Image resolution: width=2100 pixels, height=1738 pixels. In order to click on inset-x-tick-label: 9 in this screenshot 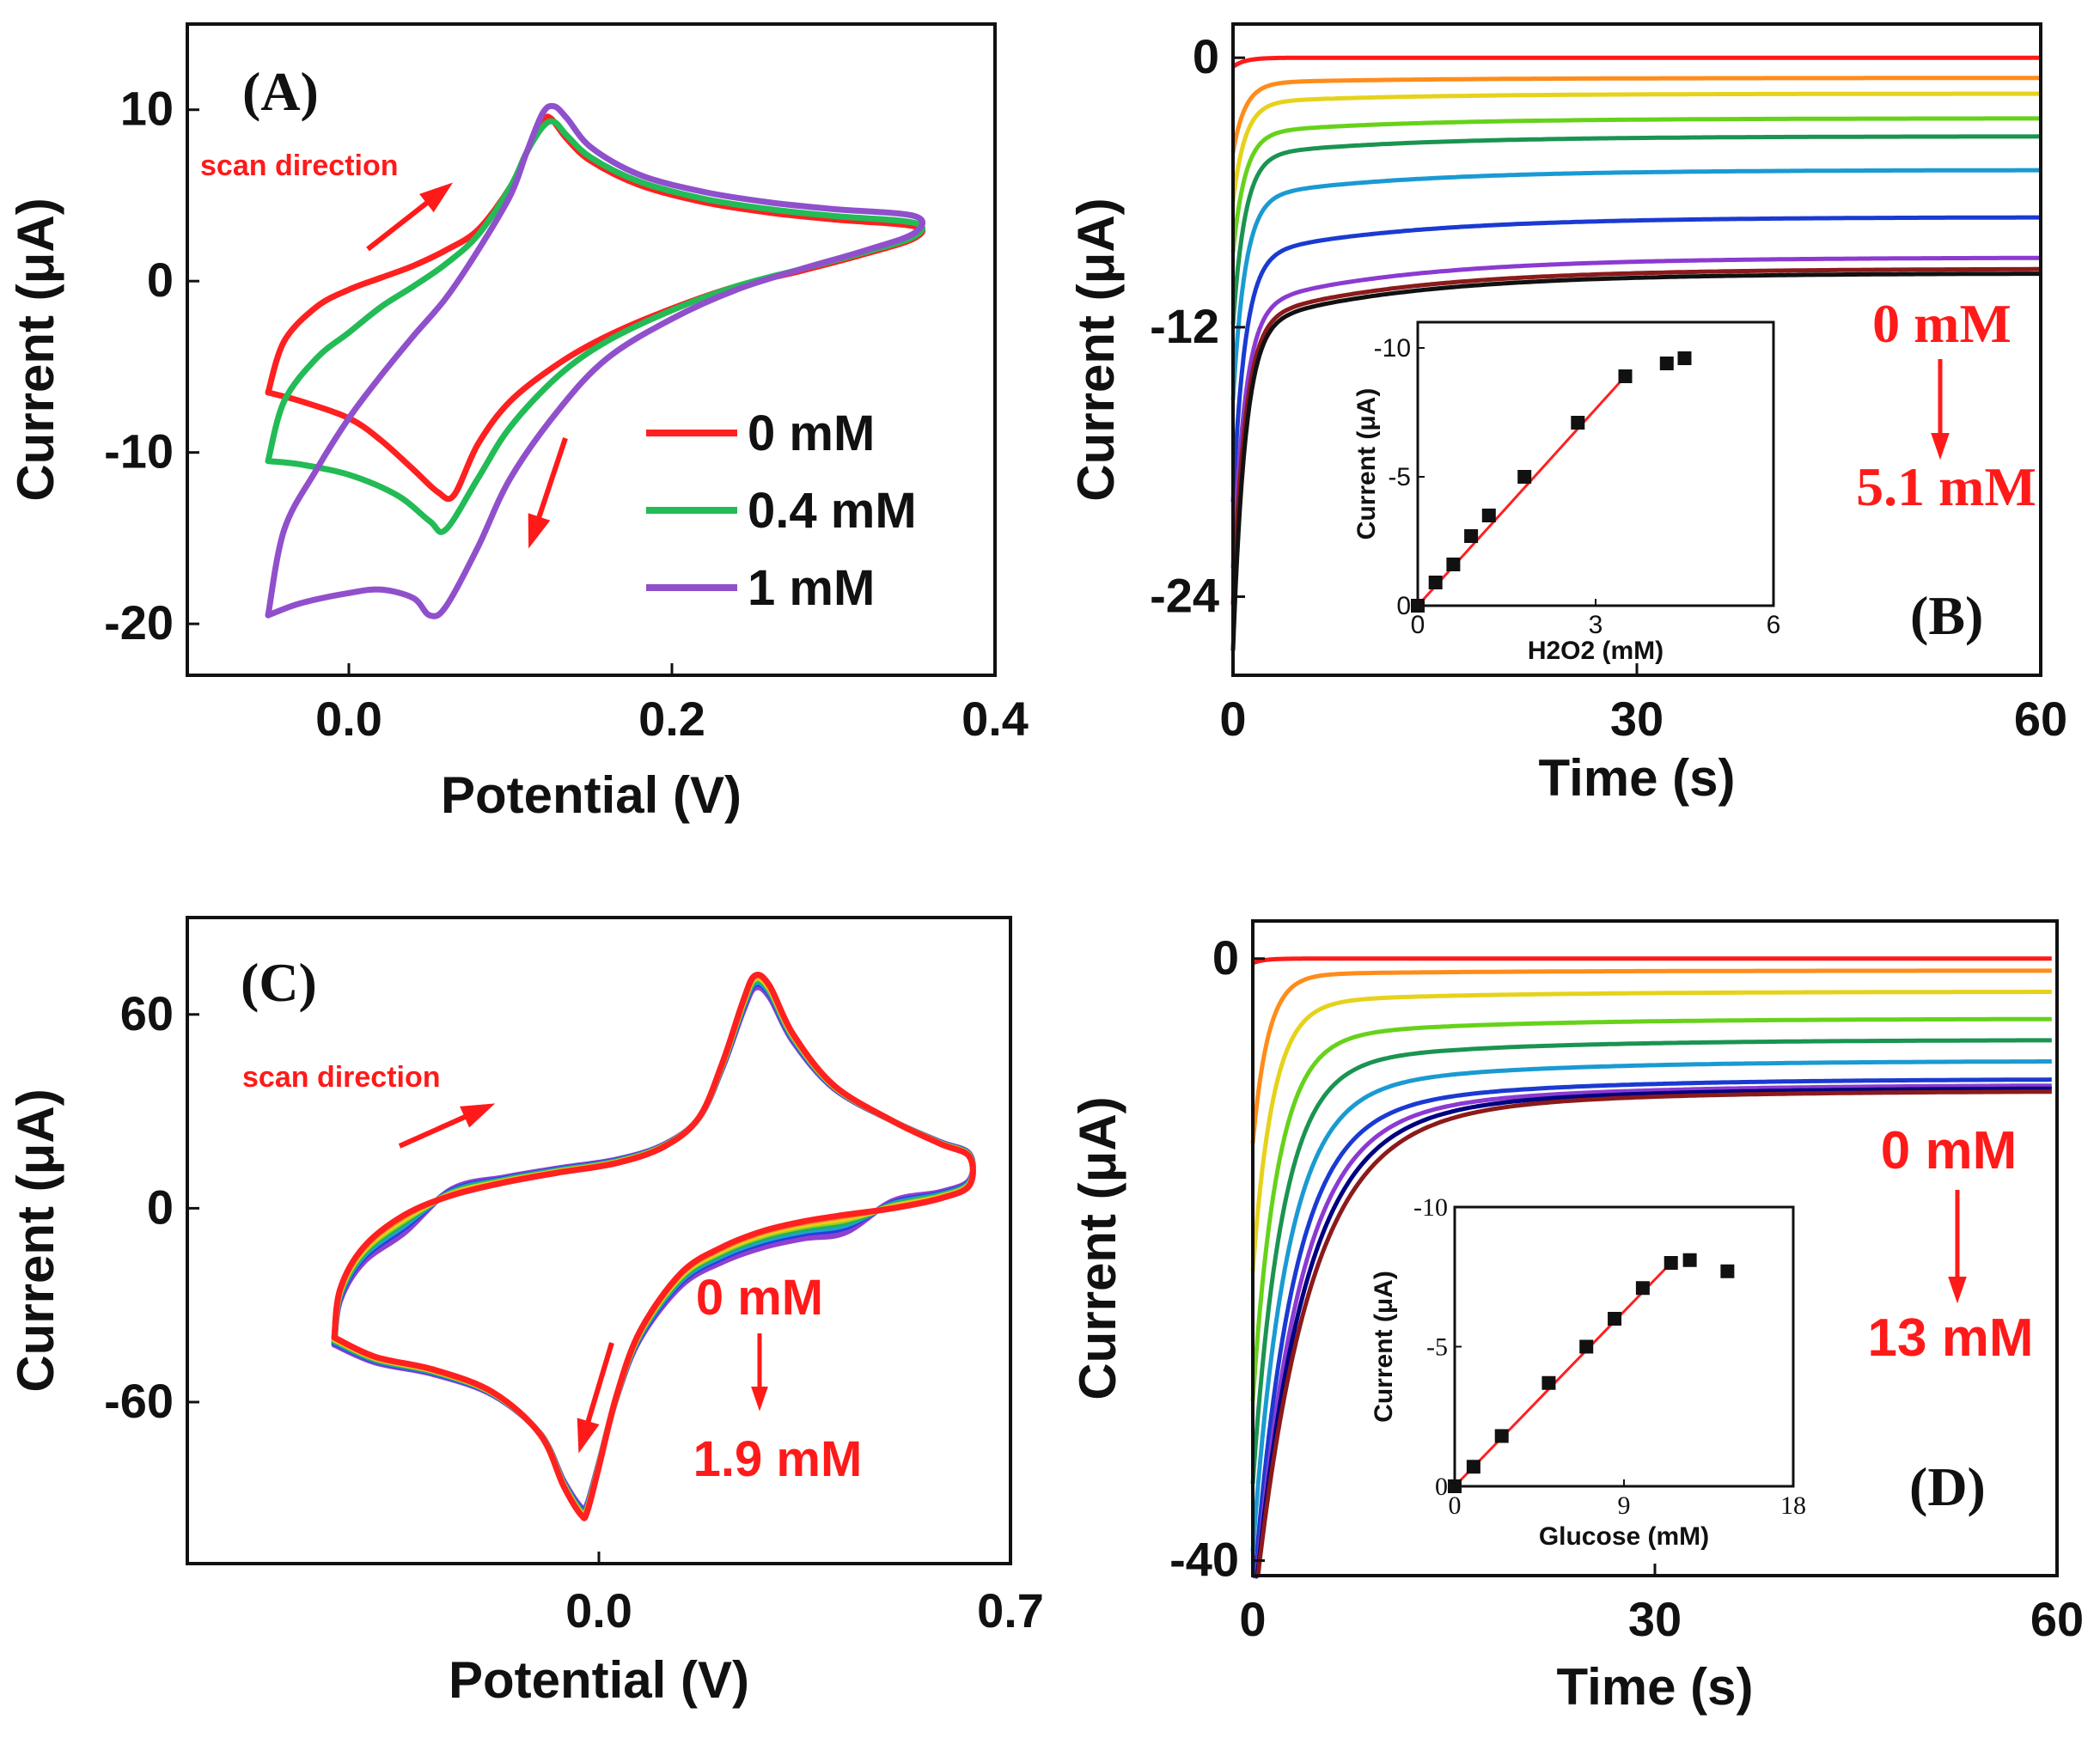, I will do `click(1624, 1505)`.